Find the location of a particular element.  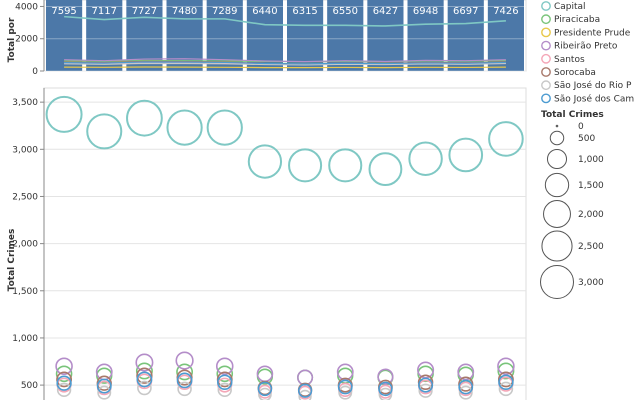

legend-label: Presidente Prude is located at coordinates (592, 33).